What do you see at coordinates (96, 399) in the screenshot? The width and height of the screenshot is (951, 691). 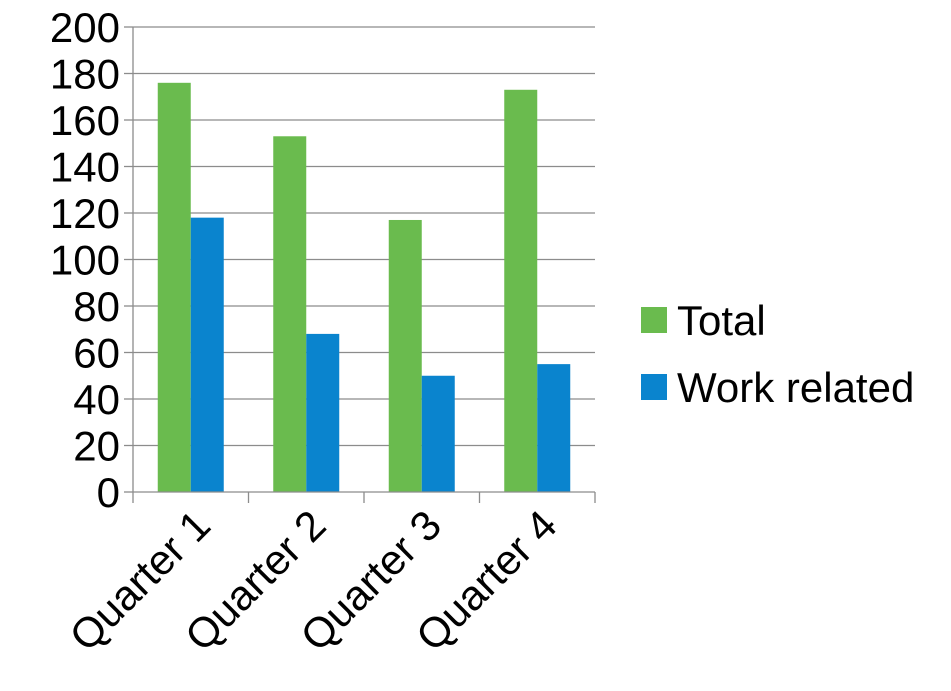 I see `y-tick-label: 40` at bounding box center [96, 399].